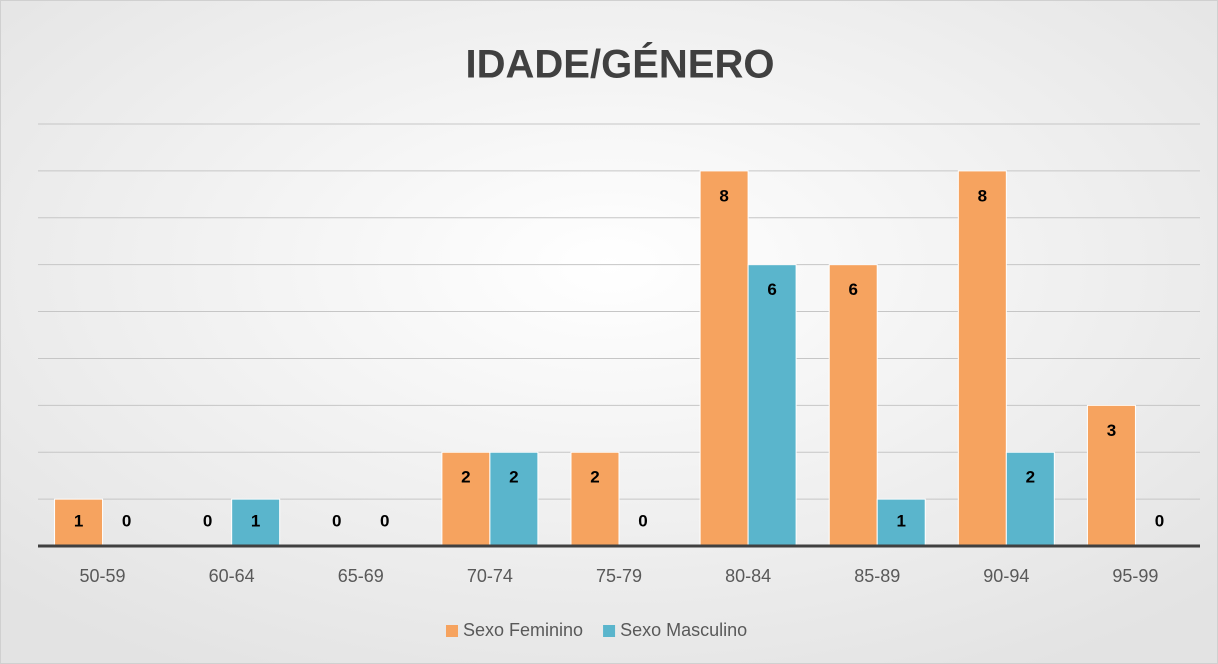 This screenshot has height=664, width=1218. I want to click on data-label: 3, so click(1111, 430).